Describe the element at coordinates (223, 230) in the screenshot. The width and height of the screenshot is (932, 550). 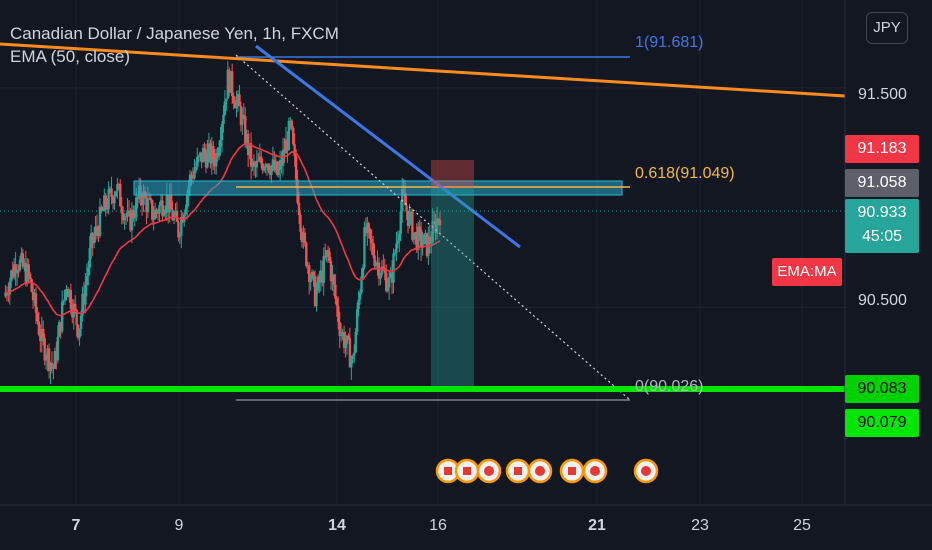
I see `ema-50-line` at that location.